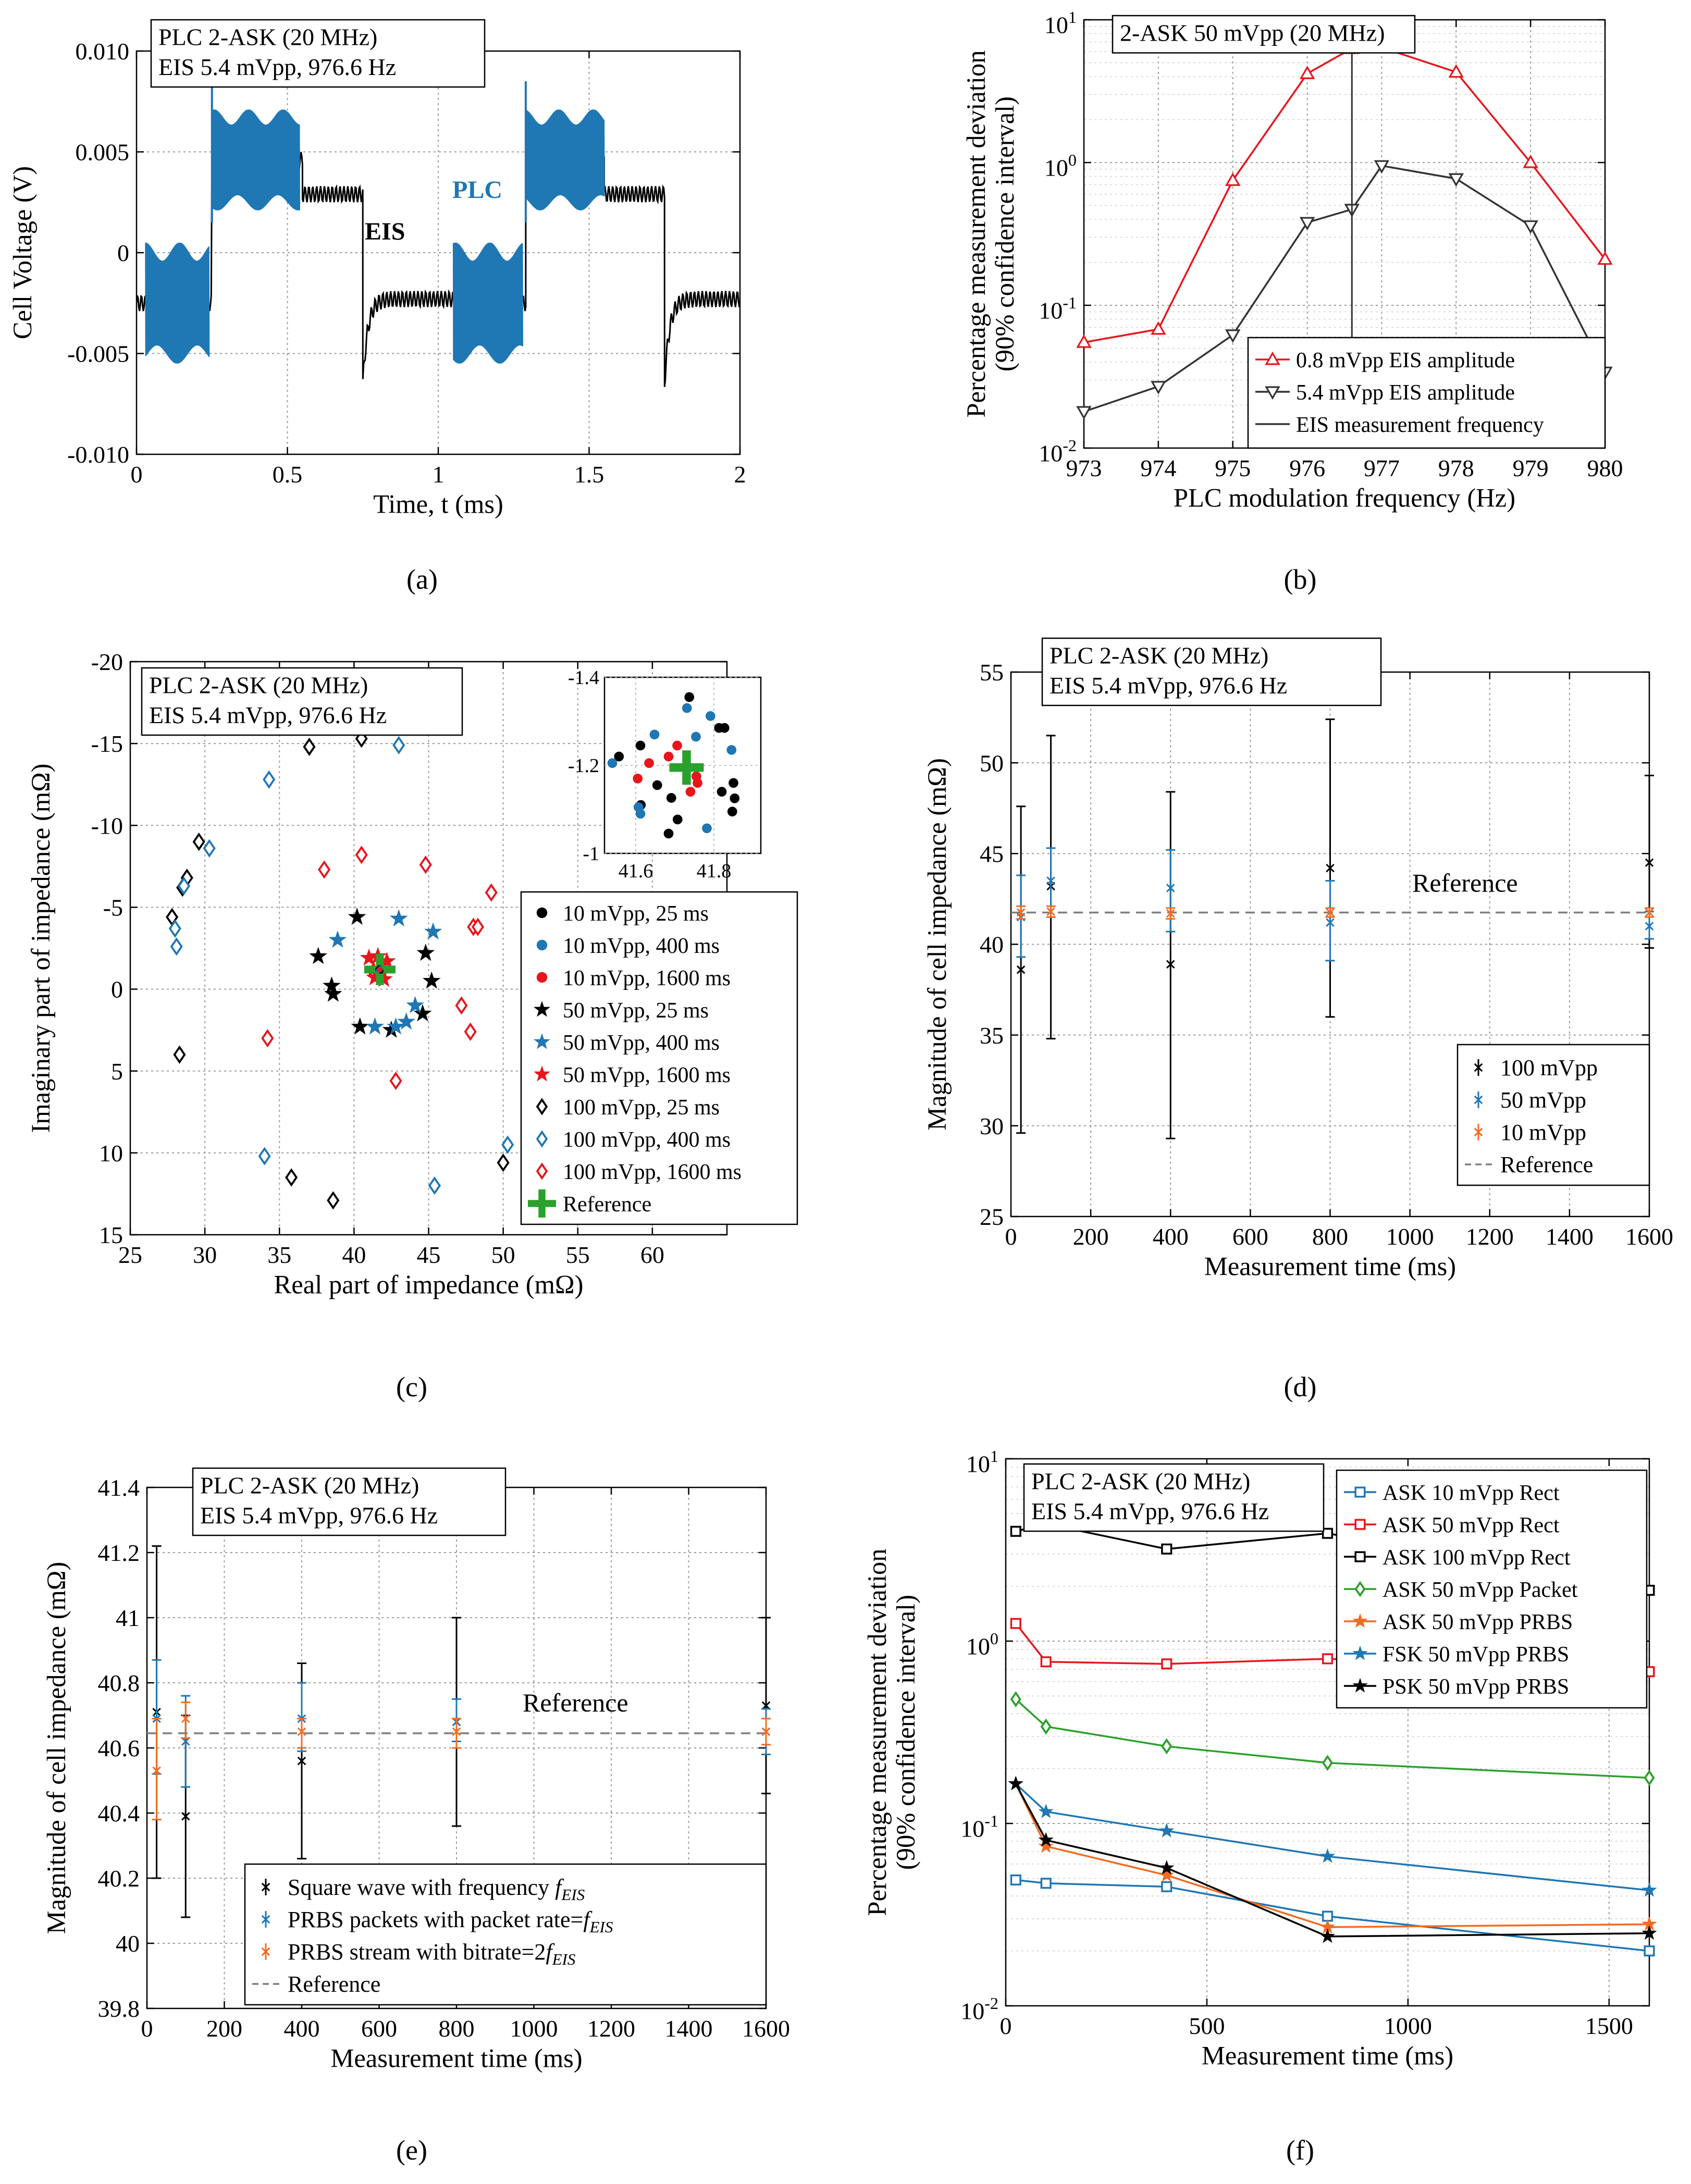  I want to click on legend-label: 100 mVpp, 25 ms, so click(642, 1108).